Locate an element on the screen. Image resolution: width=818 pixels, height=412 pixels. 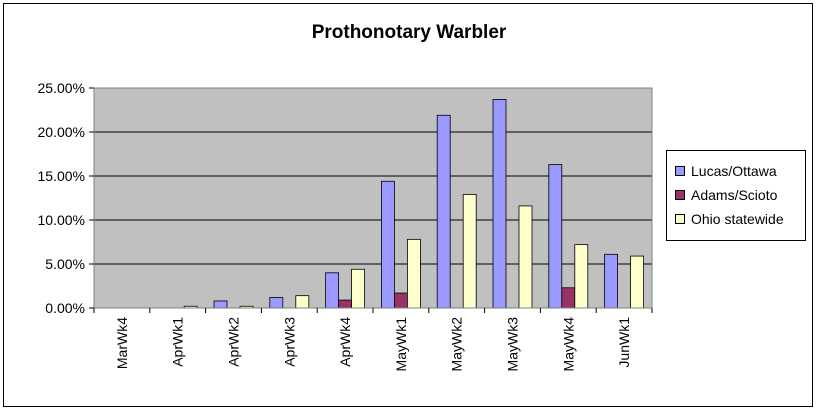
bar-adams-scioto-maywk4 is located at coordinates (568, 298).